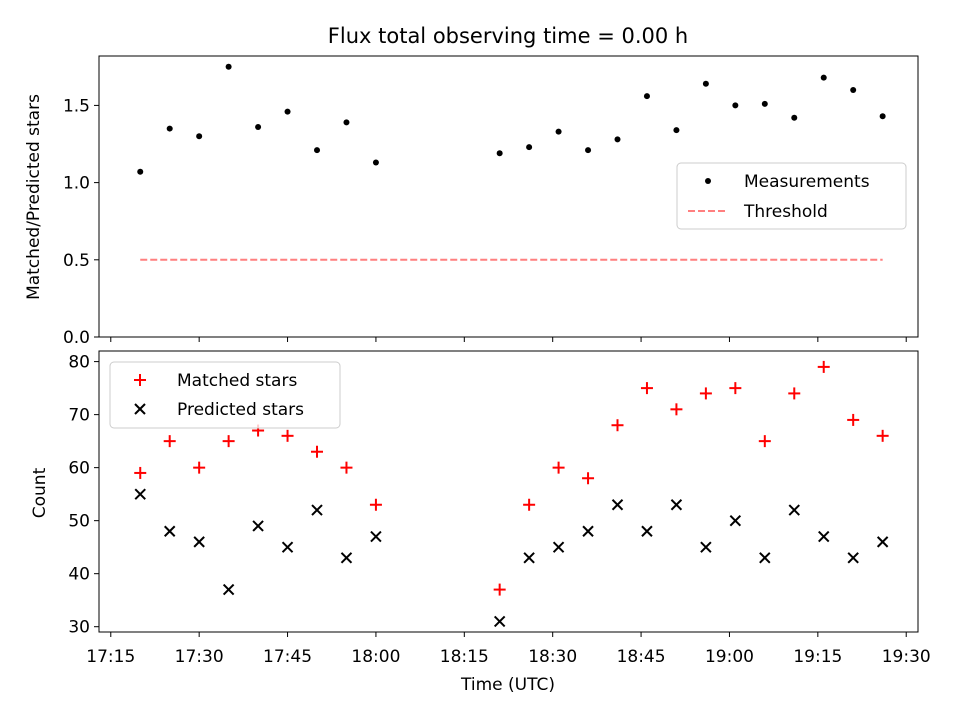 Image resolution: width=960 pixels, height=720 pixels. Describe the element at coordinates (79, 363) in the screenshot. I see `count-ytick-label: 80` at that location.